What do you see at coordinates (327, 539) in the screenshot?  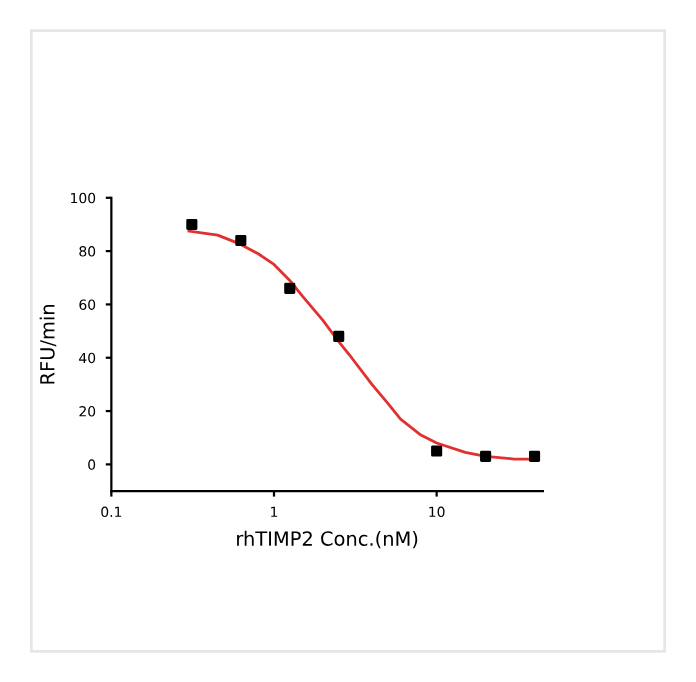 I see `x-axis-title: rhTIMP2 Conc.(nM)` at bounding box center [327, 539].